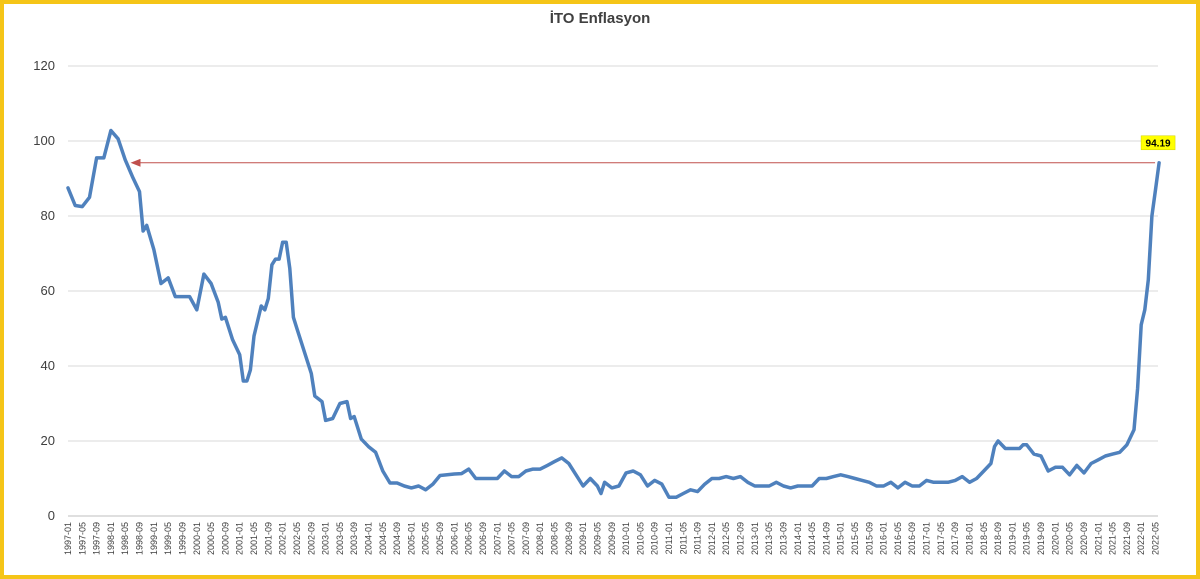 The height and width of the screenshot is (579, 1200). Describe the element at coordinates (597, 538) in the screenshot. I see `x-tick-label: 2009-05` at that location.